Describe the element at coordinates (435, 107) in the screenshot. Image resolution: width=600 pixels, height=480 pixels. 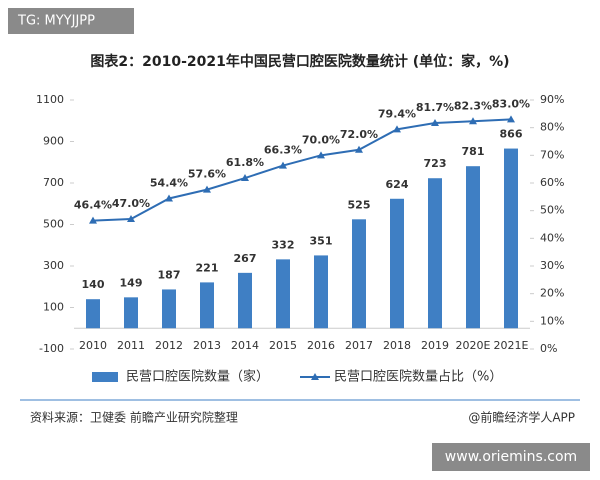
I see `line-value-label: 81.7%` at that location.